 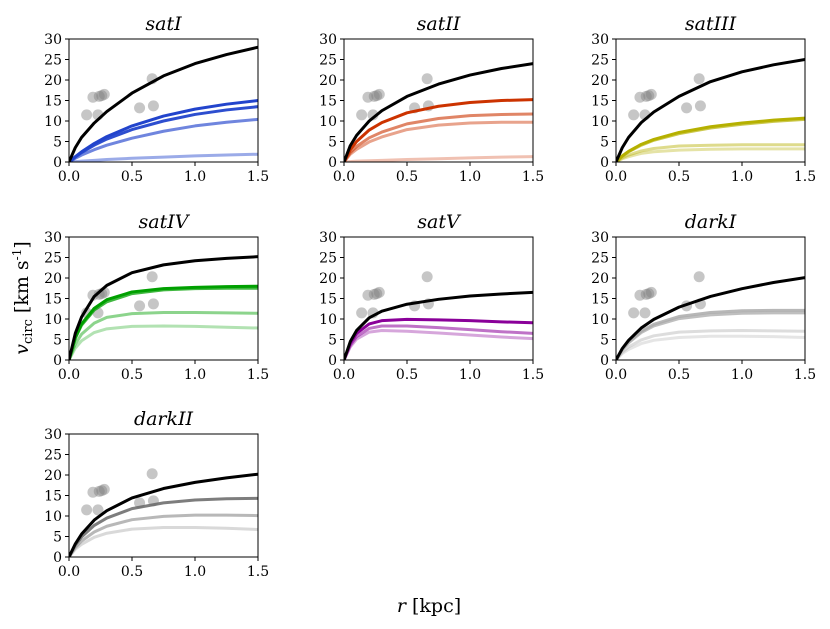 What do you see at coordinates (28, 331) in the screenshot?
I see `y-axis-label-subscript: circ` at bounding box center [28, 331].